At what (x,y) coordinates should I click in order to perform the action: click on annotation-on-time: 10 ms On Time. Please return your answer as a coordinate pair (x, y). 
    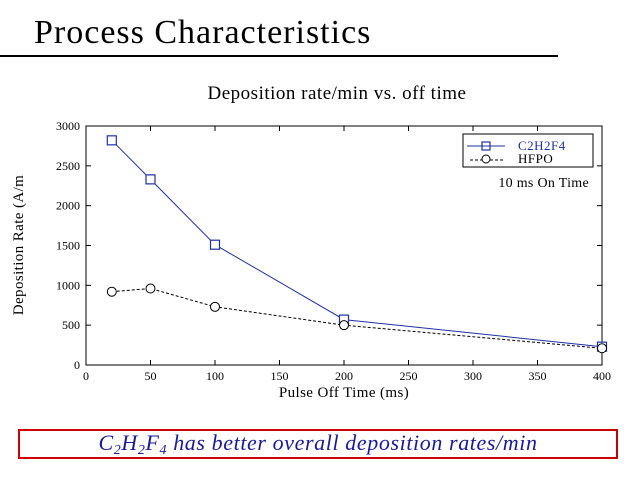
    Looking at the image, I should click on (543, 183).